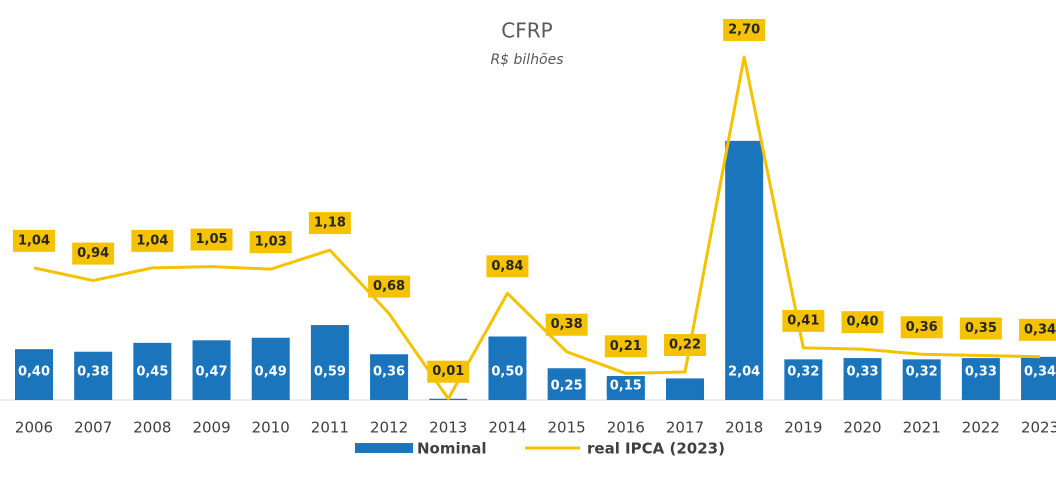 This screenshot has width=1056, height=488. Describe the element at coordinates (507, 428) in the screenshot. I see `x-tick-label: 2014` at that location.